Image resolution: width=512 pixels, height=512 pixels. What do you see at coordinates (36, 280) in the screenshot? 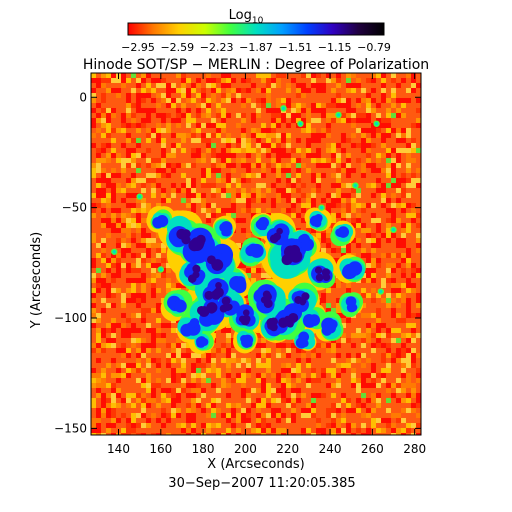
I see `y-axis-label: Y (Arcseconds)` at bounding box center [36, 280].